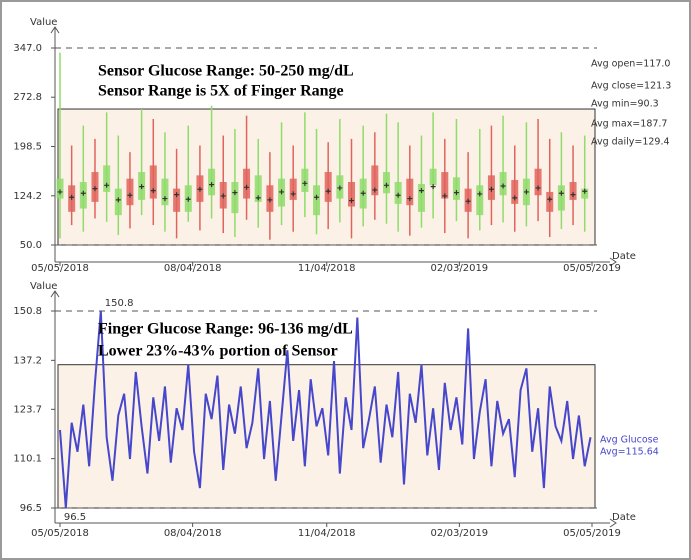  What do you see at coordinates (625, 104) in the screenshot?
I see `stat: Avg min=90.3` at bounding box center [625, 104].